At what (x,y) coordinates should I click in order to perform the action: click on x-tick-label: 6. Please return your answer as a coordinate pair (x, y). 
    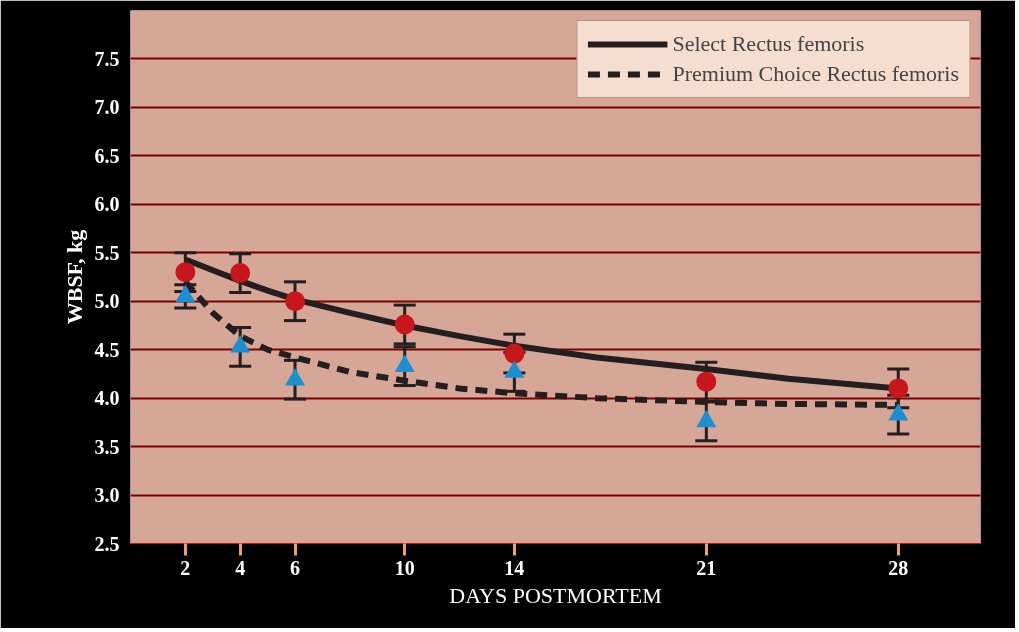
    Looking at the image, I should click on (295, 567).